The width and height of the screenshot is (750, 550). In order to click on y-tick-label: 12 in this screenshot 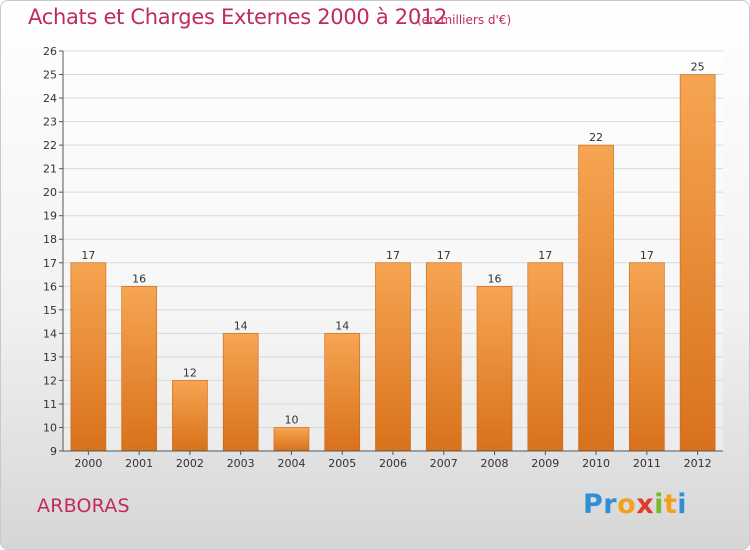, I will do `click(50, 380)`.